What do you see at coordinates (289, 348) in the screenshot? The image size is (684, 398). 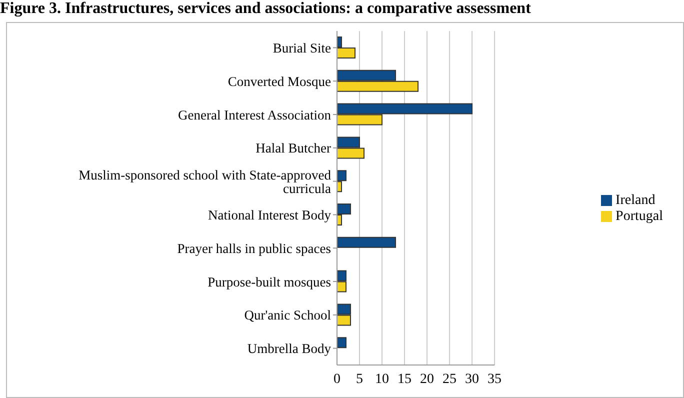 I see `y-tick-label: Umbrella Body` at bounding box center [289, 348].